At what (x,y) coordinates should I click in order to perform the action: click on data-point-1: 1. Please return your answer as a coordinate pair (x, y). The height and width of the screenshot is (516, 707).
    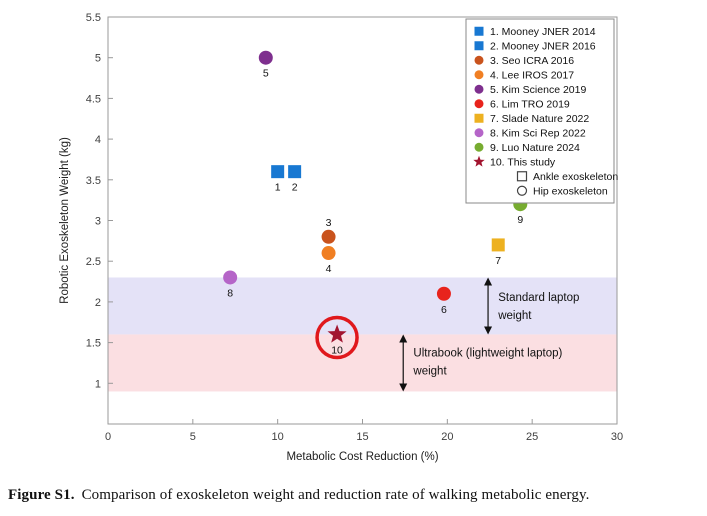
    Looking at the image, I should click on (278, 179).